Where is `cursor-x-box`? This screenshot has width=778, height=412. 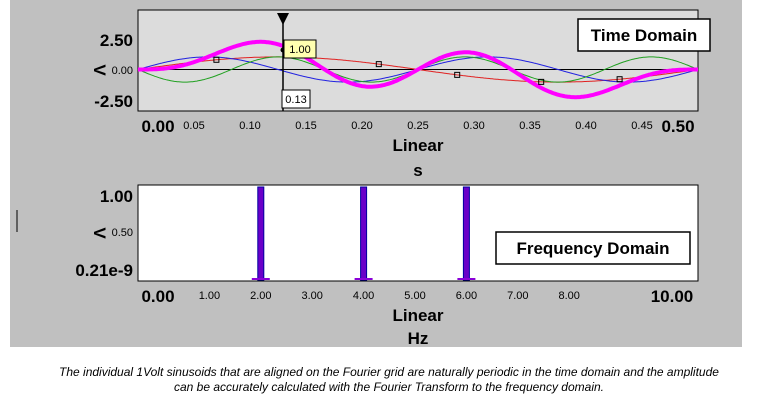
cursor-x-box is located at coordinates (296, 99).